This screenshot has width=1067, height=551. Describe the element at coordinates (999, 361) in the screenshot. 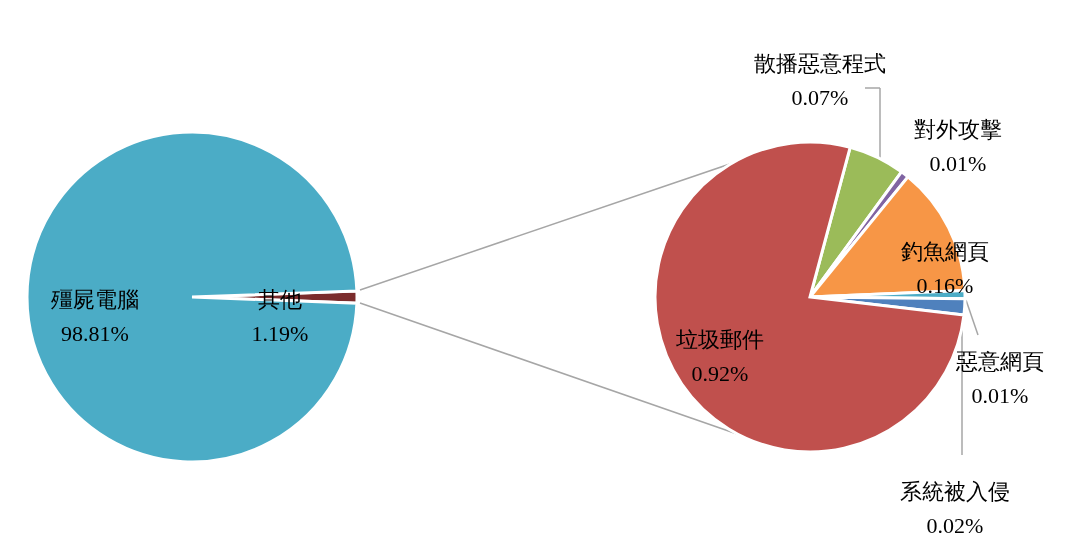

I see `slice-label: 惡意網頁` at that location.